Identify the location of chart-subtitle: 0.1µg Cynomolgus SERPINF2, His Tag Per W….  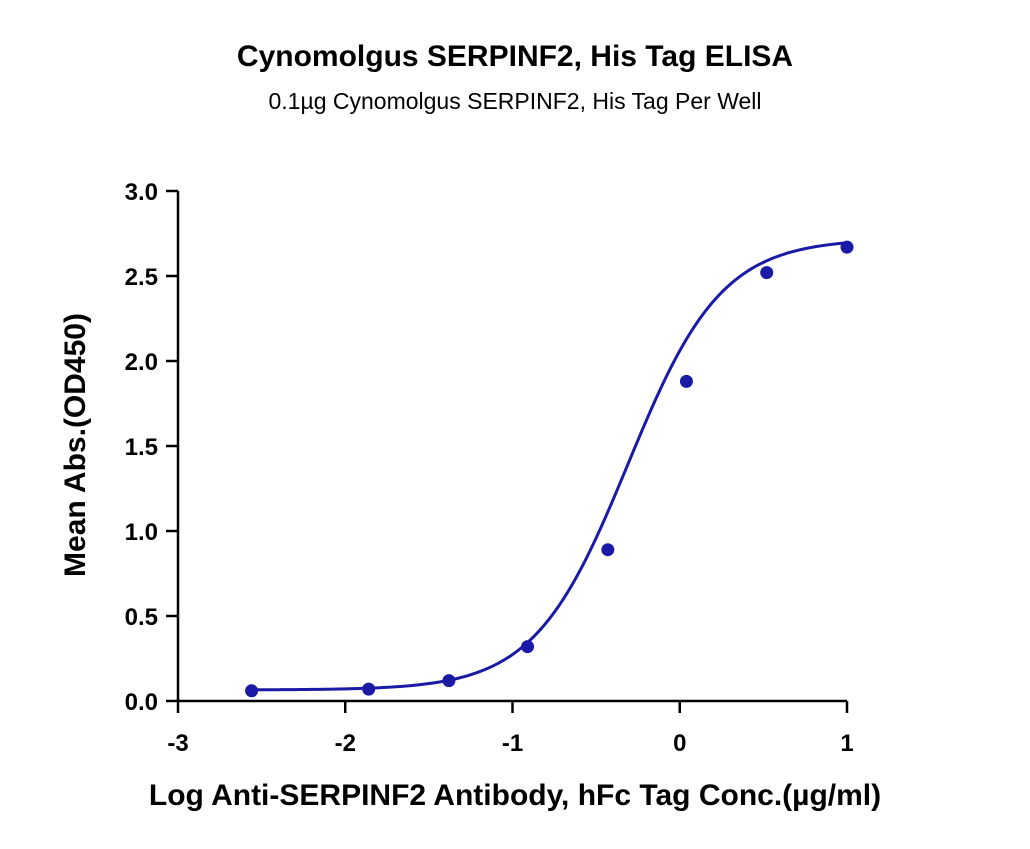
(515, 101).